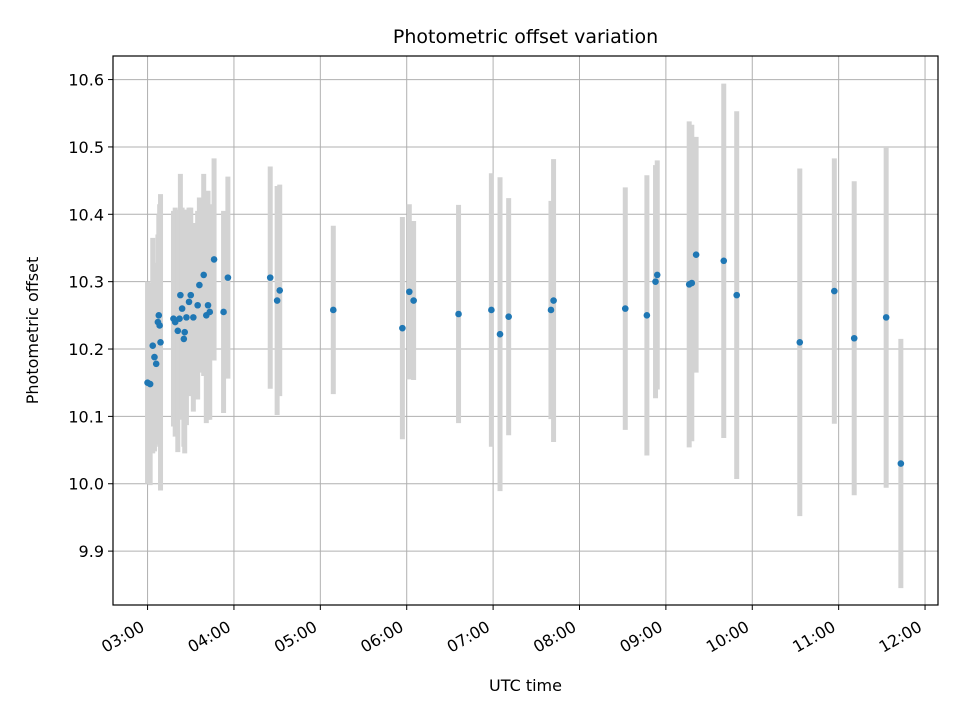 The height and width of the screenshot is (720, 960). Describe the element at coordinates (86, 80) in the screenshot. I see `y-tick-label: 10.6` at that location.